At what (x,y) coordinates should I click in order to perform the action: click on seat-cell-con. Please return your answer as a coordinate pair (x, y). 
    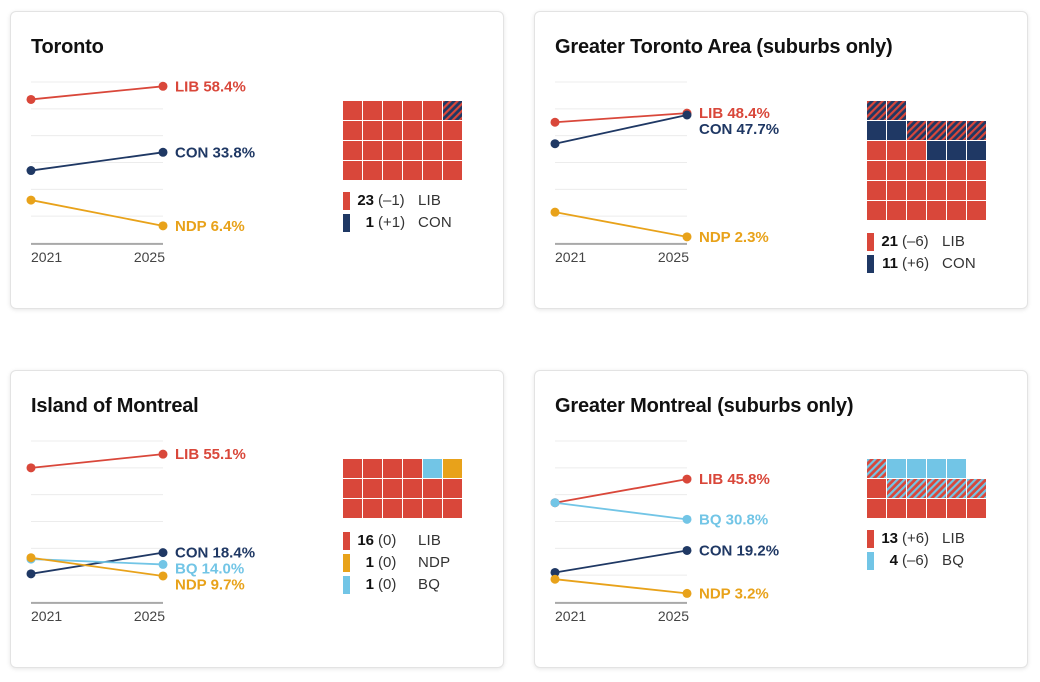
    Looking at the image, I should click on (896, 130).